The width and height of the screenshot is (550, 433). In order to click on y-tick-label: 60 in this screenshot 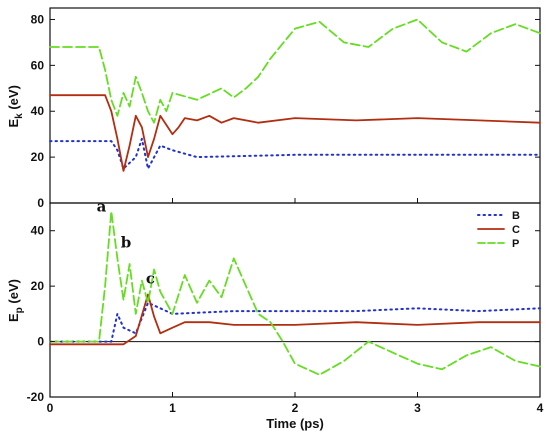, I will do `click(38, 65)`.